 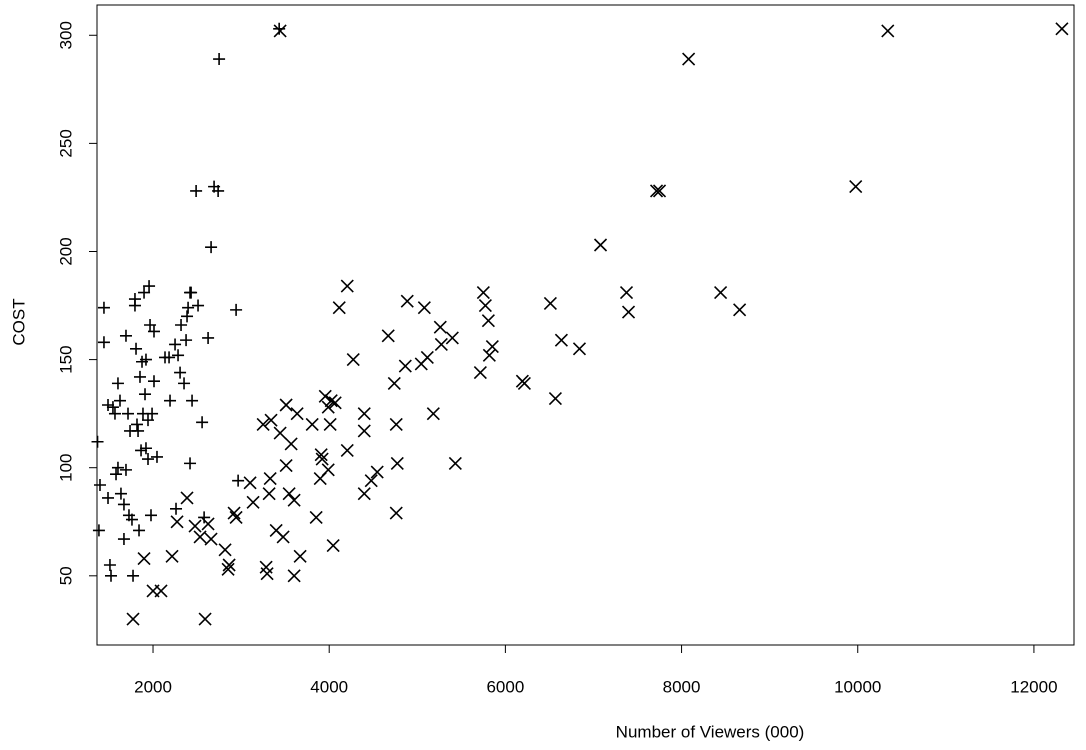 What do you see at coordinates (65, 359) in the screenshot?
I see `y-tick-label: 150` at bounding box center [65, 359].